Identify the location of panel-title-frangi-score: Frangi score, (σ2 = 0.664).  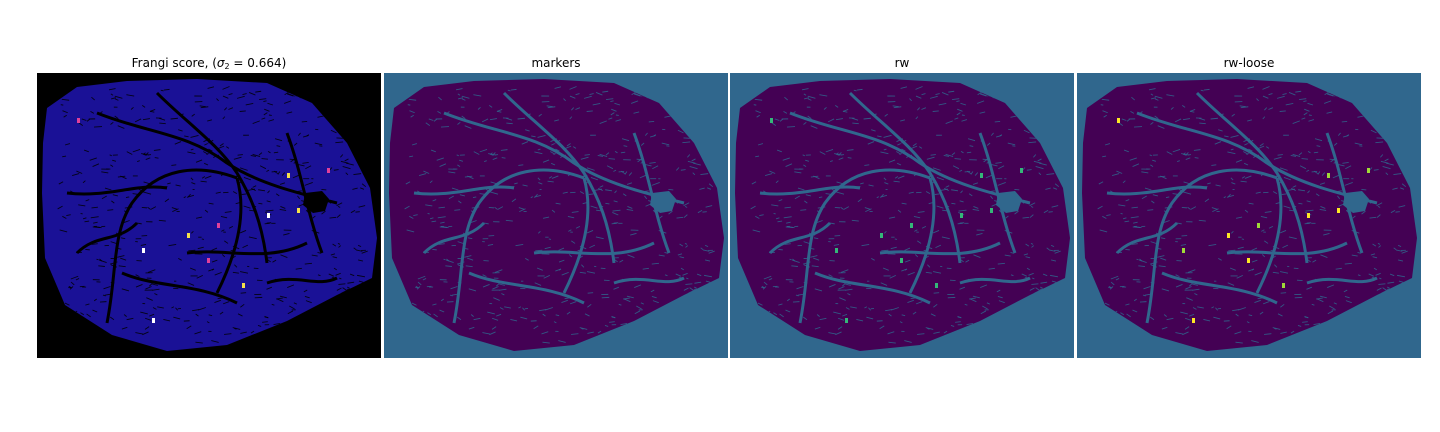
(209, 63).